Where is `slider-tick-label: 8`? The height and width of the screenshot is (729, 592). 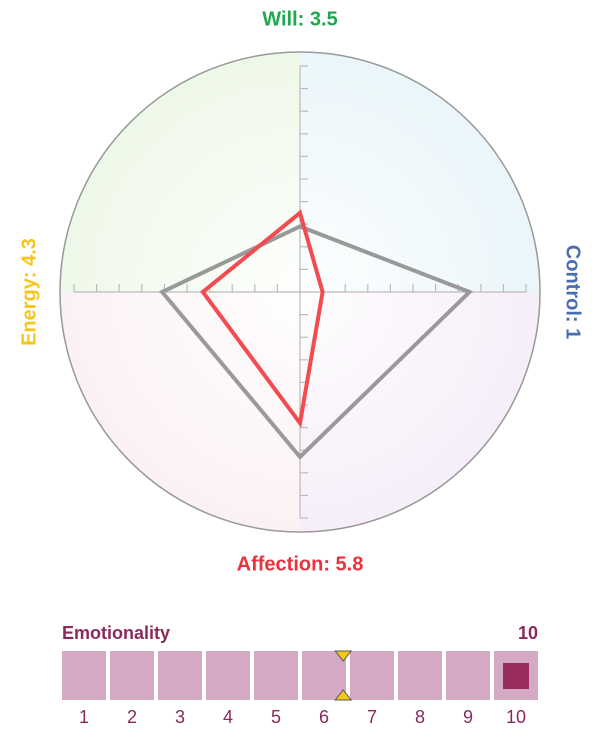
slider-tick-label: 8 is located at coordinates (420, 717).